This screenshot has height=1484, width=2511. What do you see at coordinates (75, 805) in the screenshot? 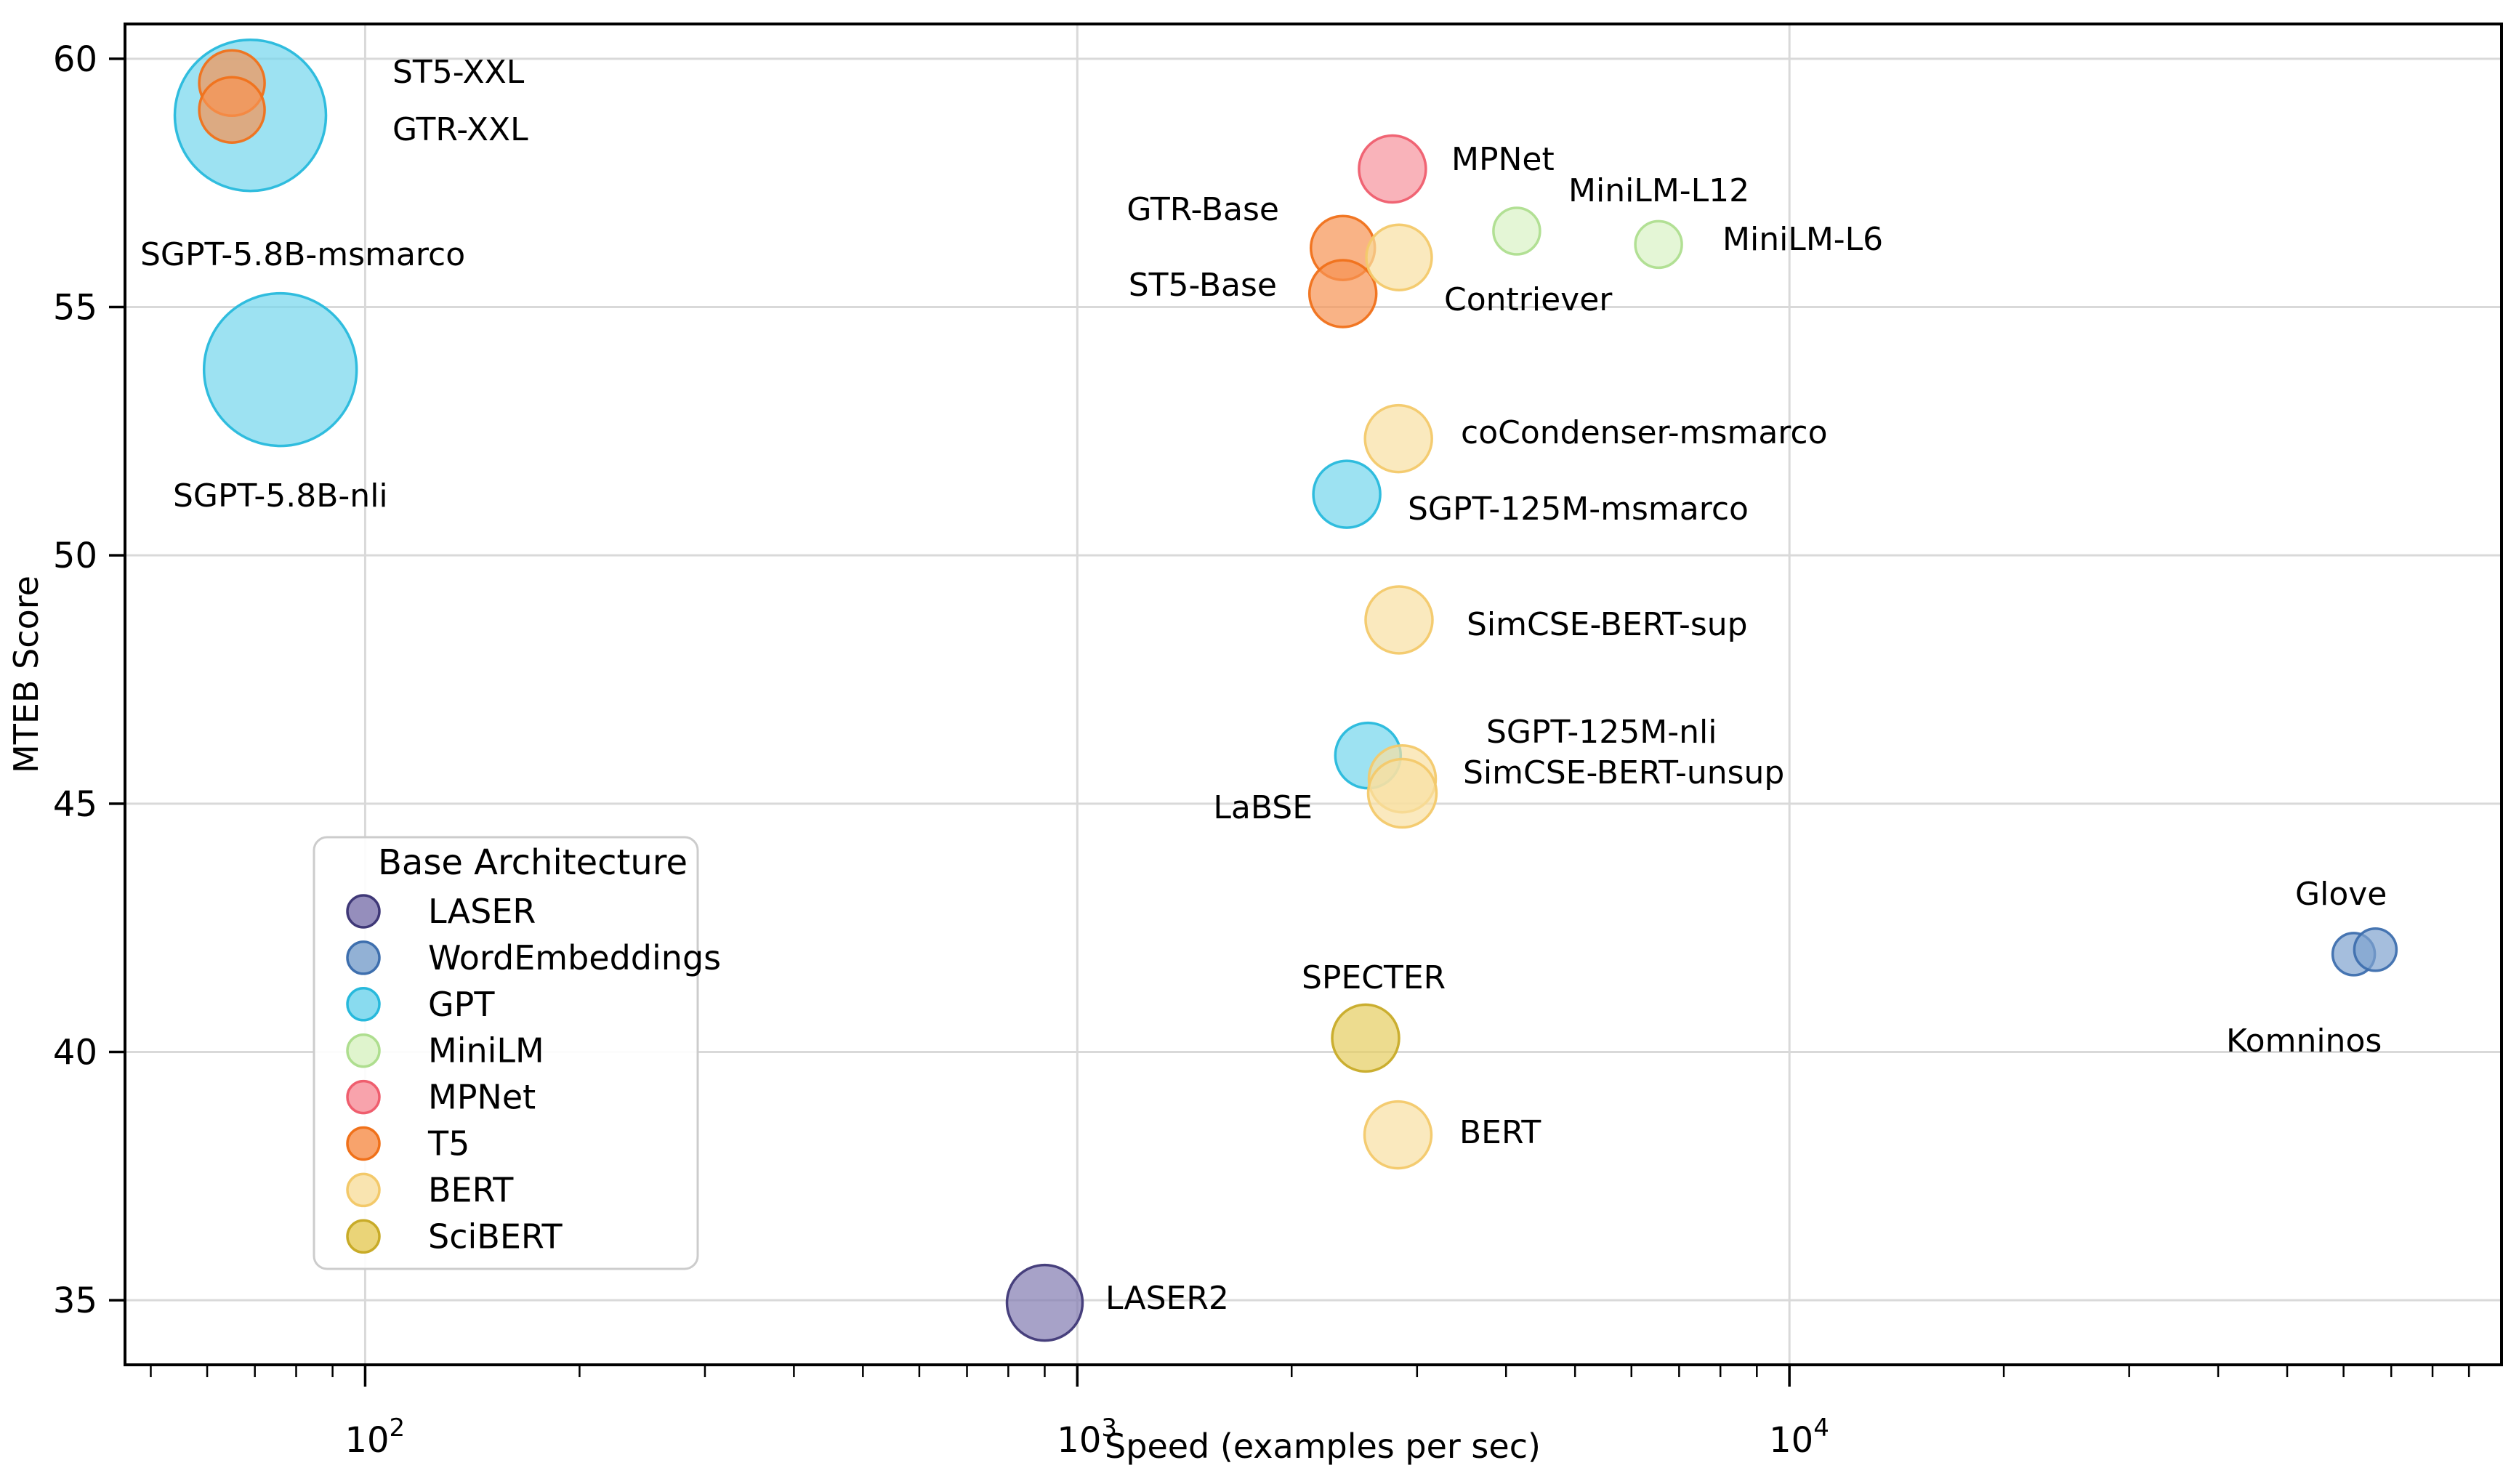
I see `y-tick-label: 45` at bounding box center [75, 805].